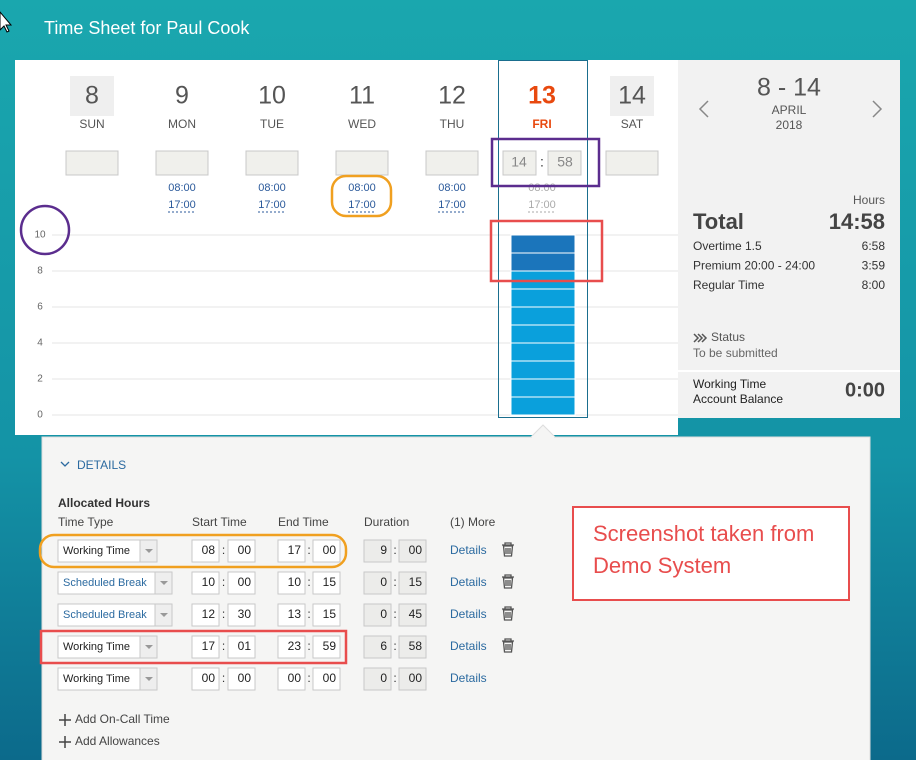 This screenshot has width=916, height=760. What do you see at coordinates (703, 109) in the screenshot?
I see `prev-week` at bounding box center [703, 109].